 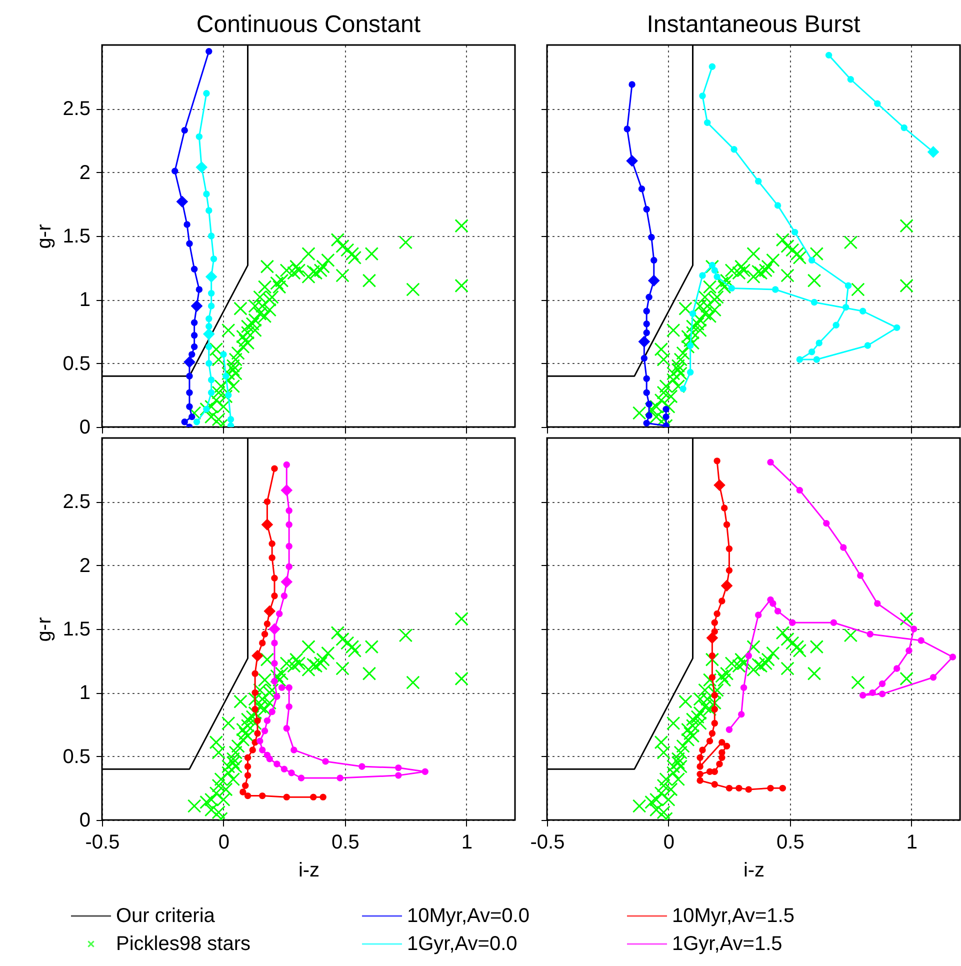 I want to click on x-tick-label: 0, so click(x=669, y=843).